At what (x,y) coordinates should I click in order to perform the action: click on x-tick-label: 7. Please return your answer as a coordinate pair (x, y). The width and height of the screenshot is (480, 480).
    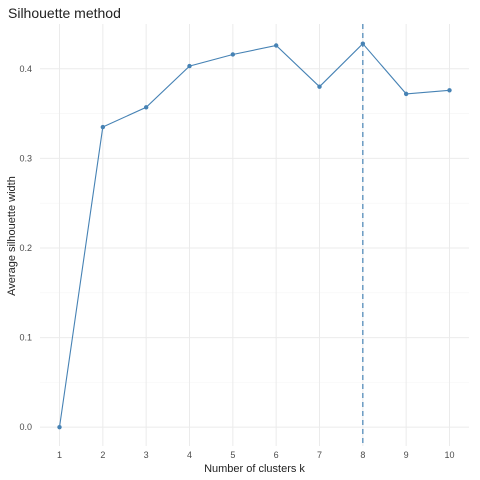
    Looking at the image, I should click on (319, 455).